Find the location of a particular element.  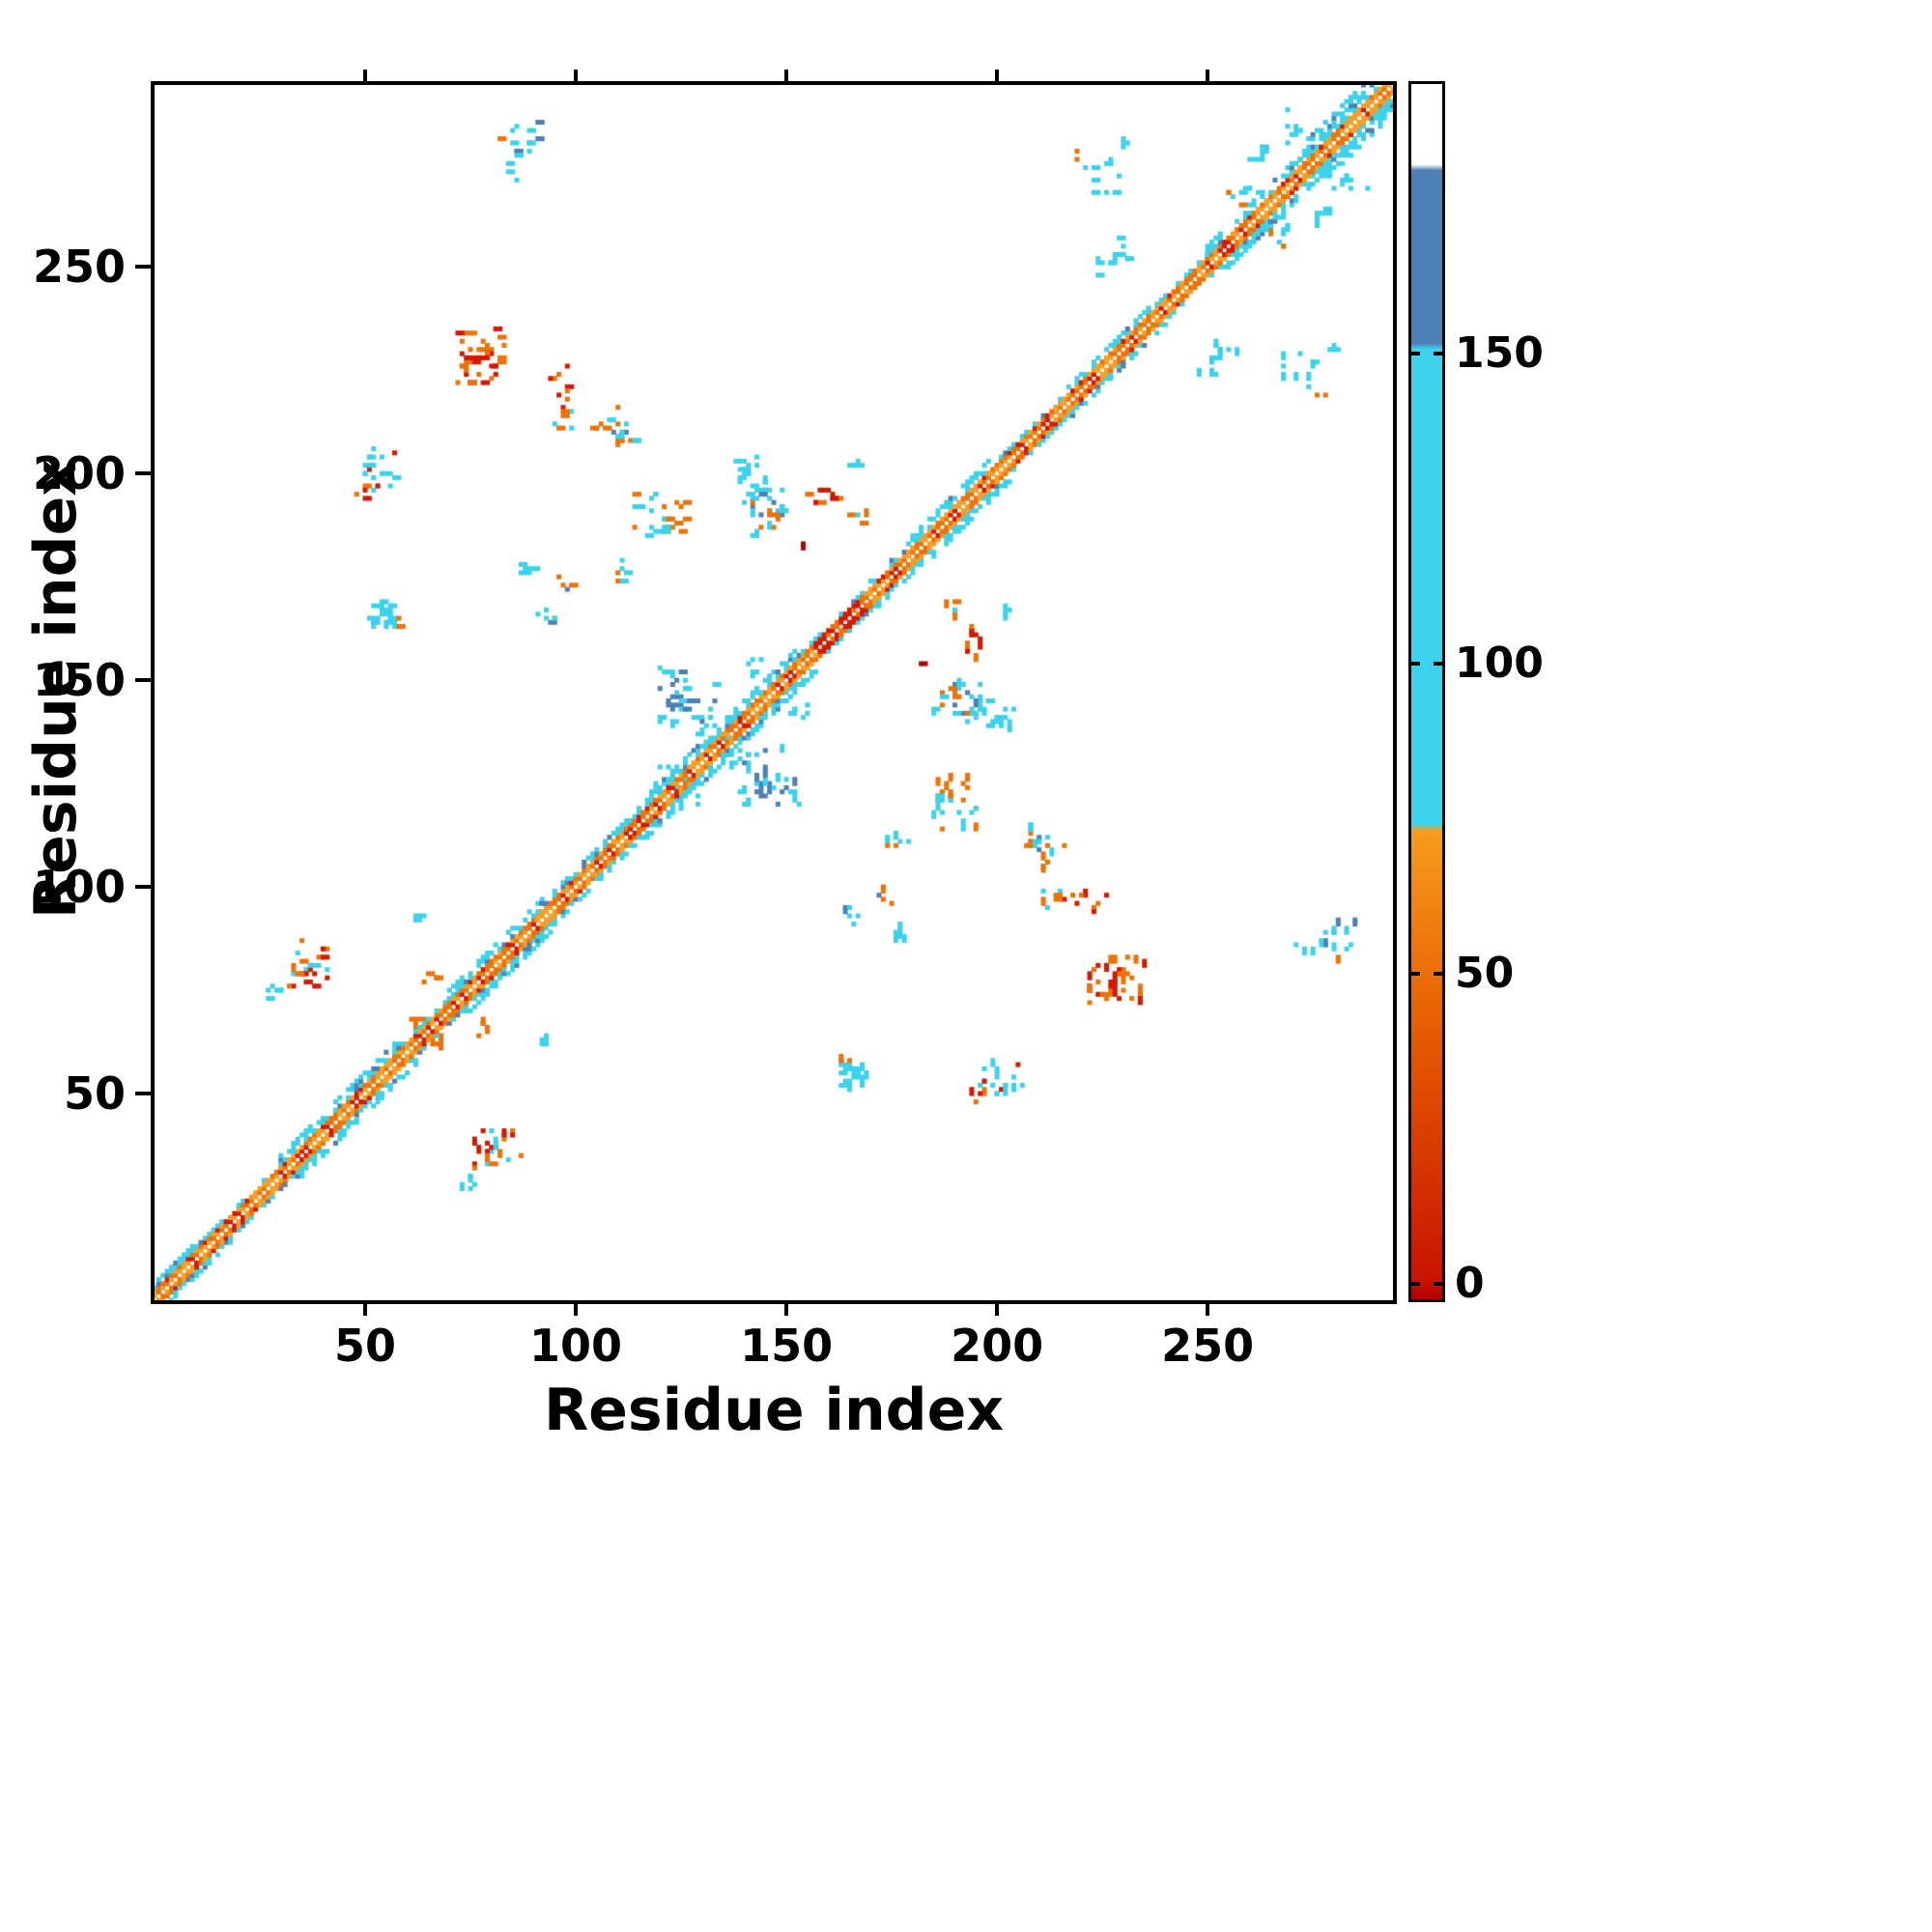

colorbar-tick-label: 100 is located at coordinates (1499, 664).